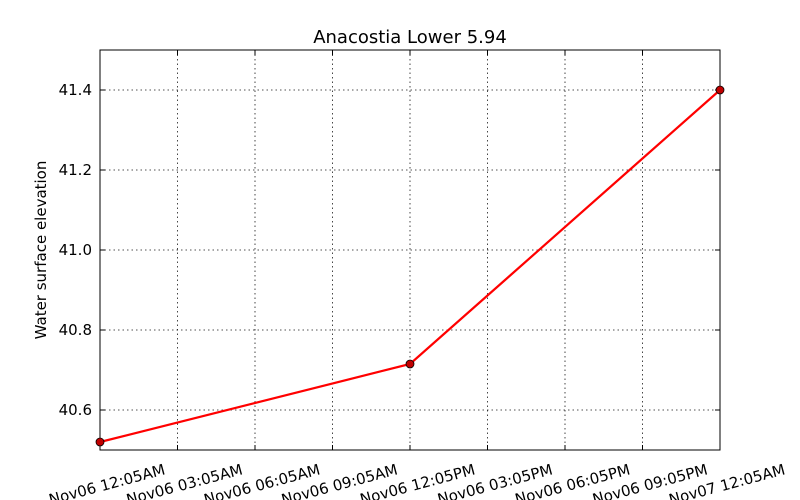  I want to click on chart-title: Anacostia Lower 5.94, so click(410, 37).